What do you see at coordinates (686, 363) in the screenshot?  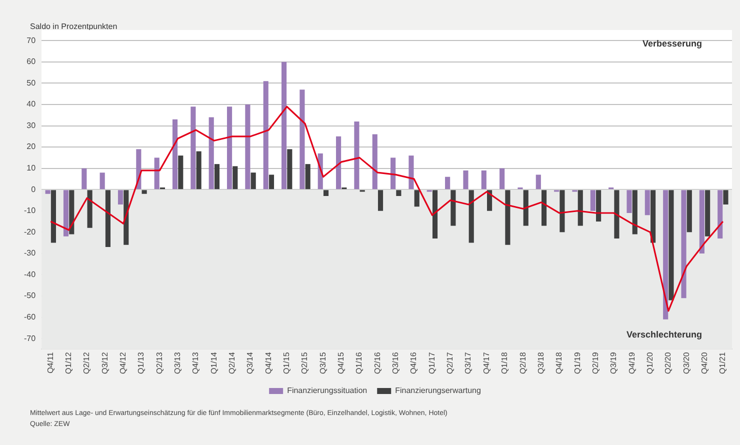 I see `x-tick-label: Q3/20` at bounding box center [686, 363].